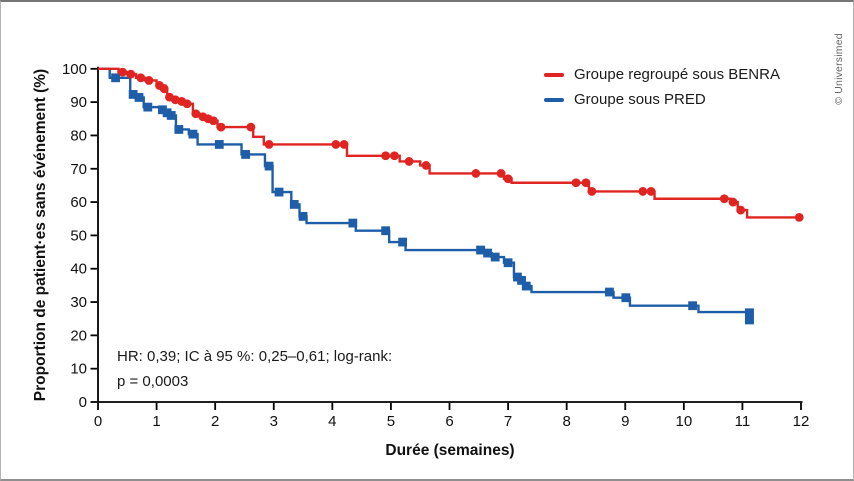 The height and width of the screenshot is (481, 854). What do you see at coordinates (83, 402) in the screenshot?
I see `y-tick-label: 0` at bounding box center [83, 402].